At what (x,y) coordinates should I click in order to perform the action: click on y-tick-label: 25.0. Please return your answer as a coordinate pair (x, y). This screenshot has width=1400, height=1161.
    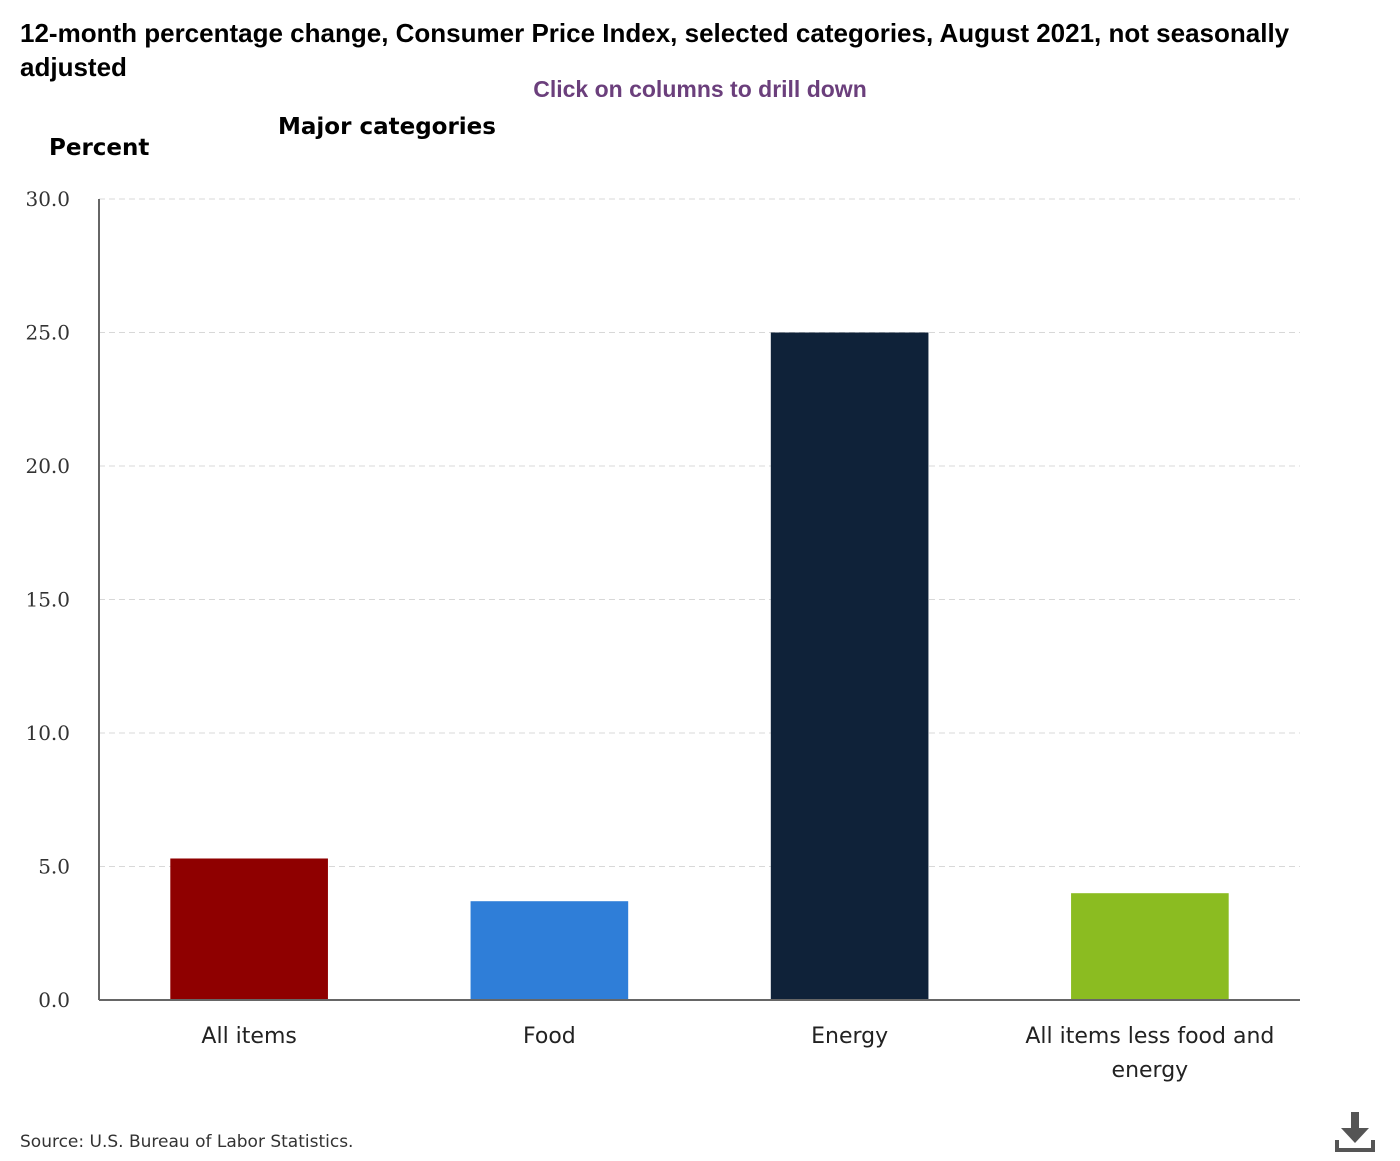
    Looking at the image, I should click on (47, 333).